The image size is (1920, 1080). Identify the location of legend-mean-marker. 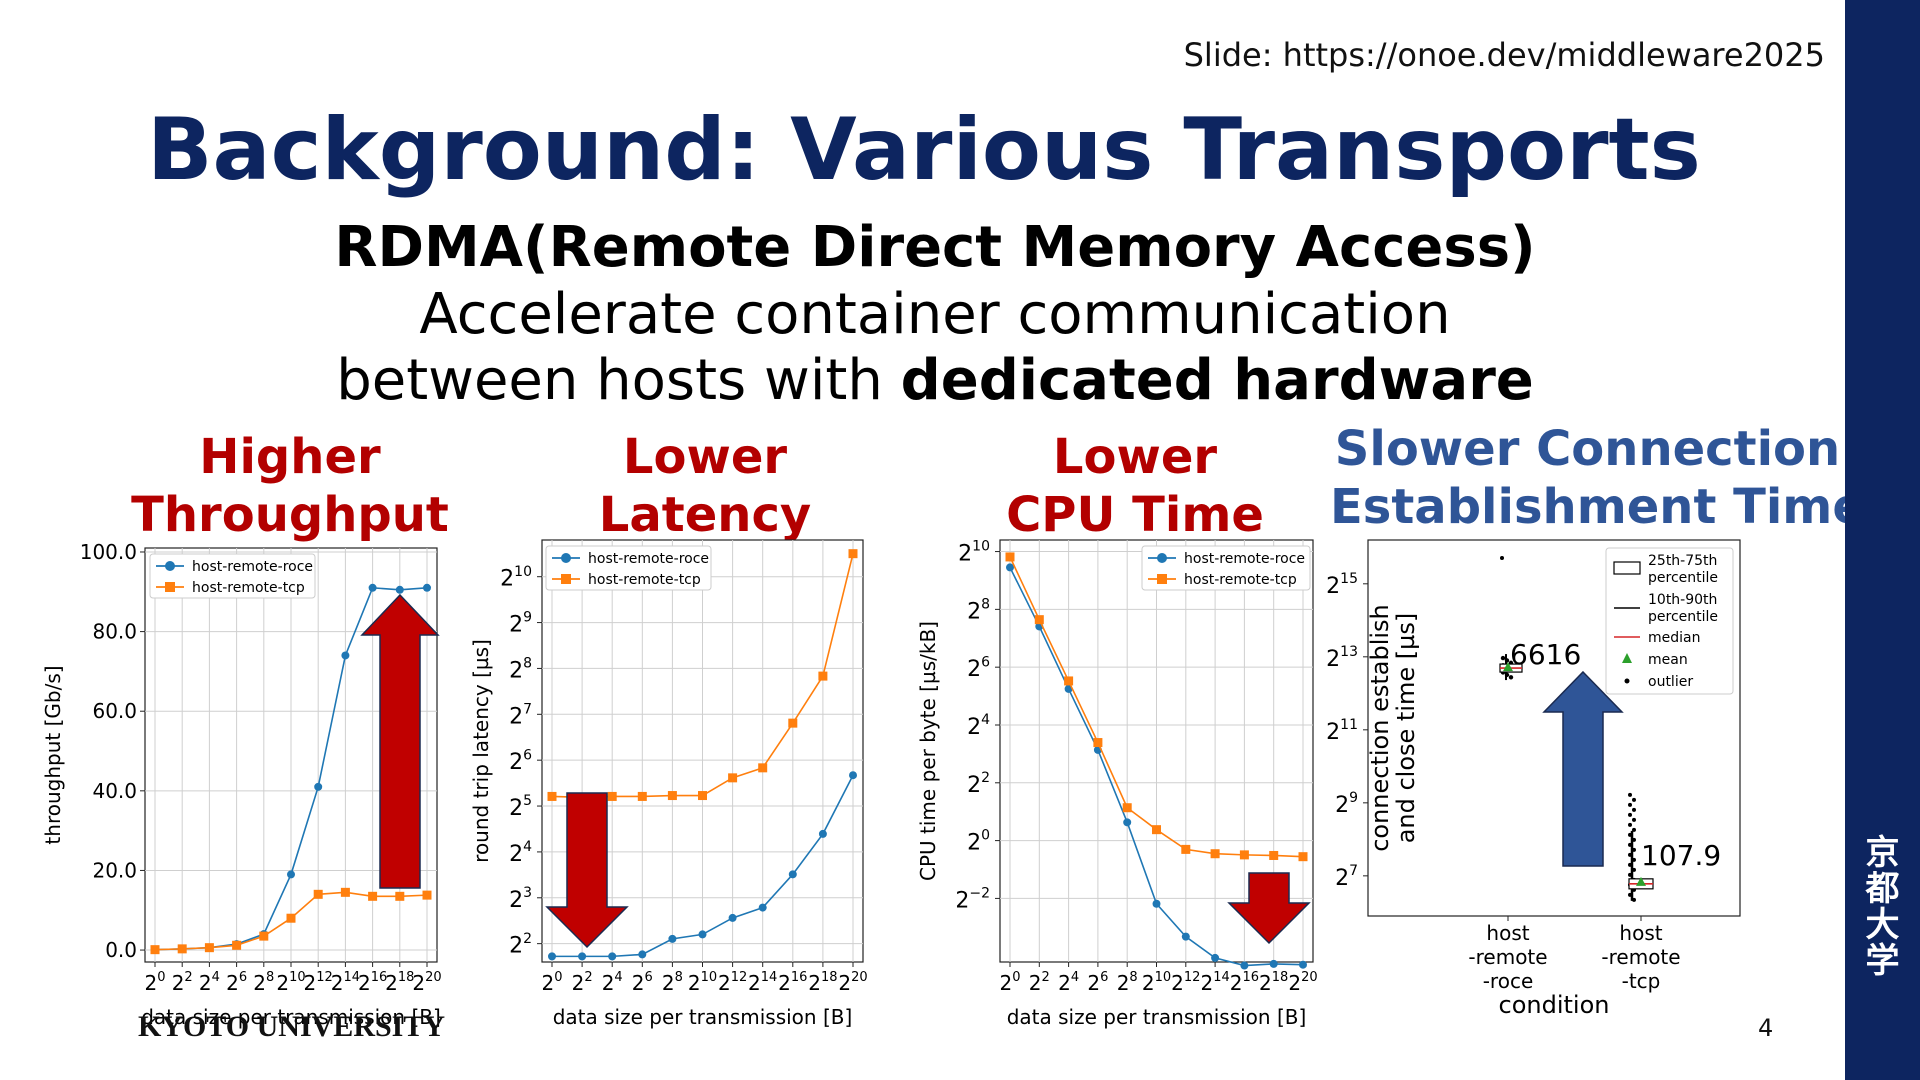
(1627, 658).